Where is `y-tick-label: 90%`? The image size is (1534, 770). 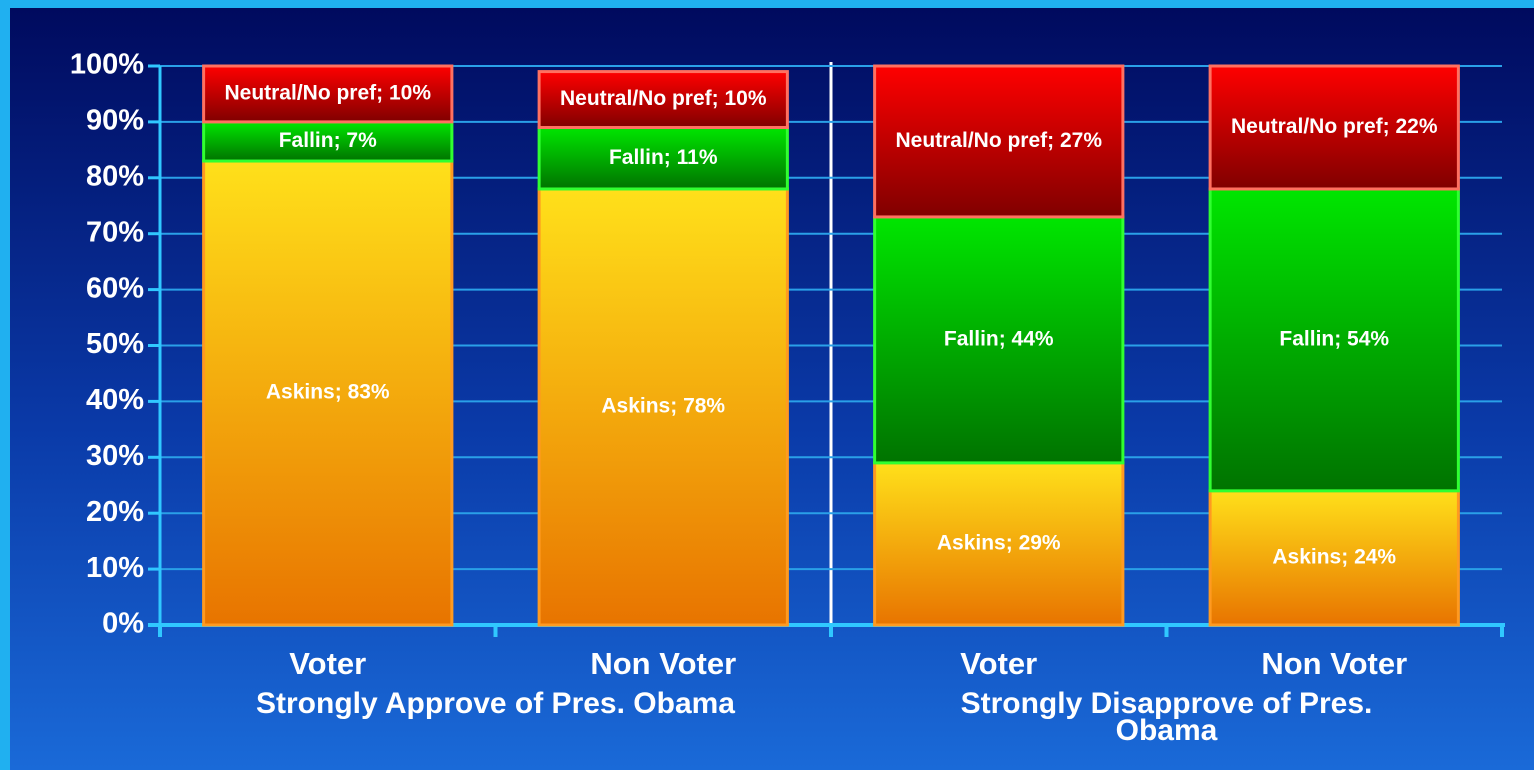
y-tick-label: 90% is located at coordinates (115, 121).